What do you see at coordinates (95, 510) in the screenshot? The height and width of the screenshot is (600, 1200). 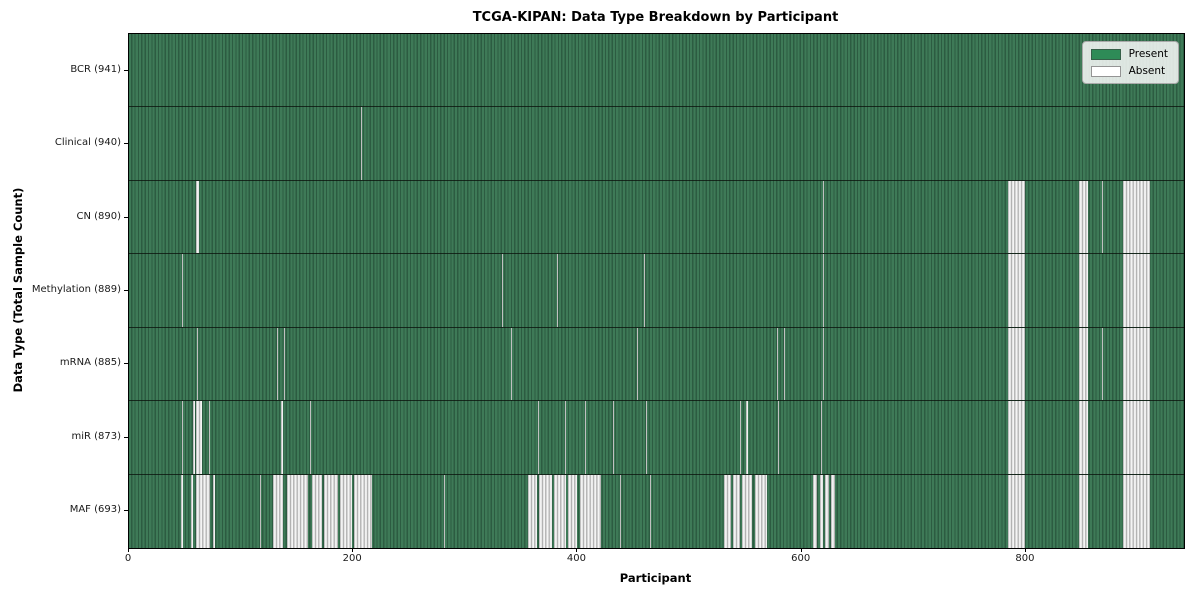 I see `ytick-label-MAF: MAF (693)` at bounding box center [95, 510].